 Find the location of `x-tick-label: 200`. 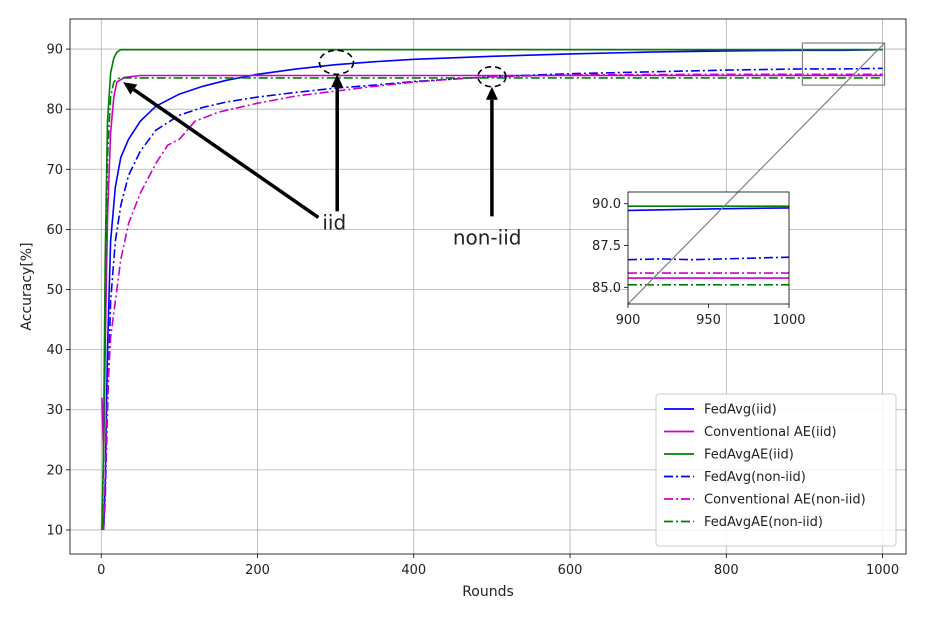

x-tick-label: 200 is located at coordinates (257, 570).